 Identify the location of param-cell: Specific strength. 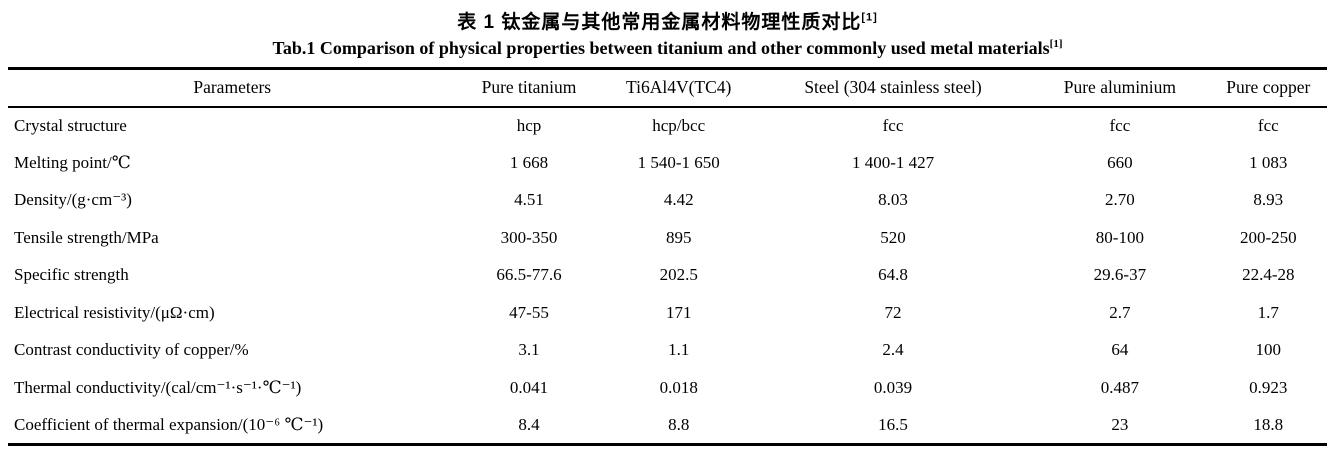
(71, 275).